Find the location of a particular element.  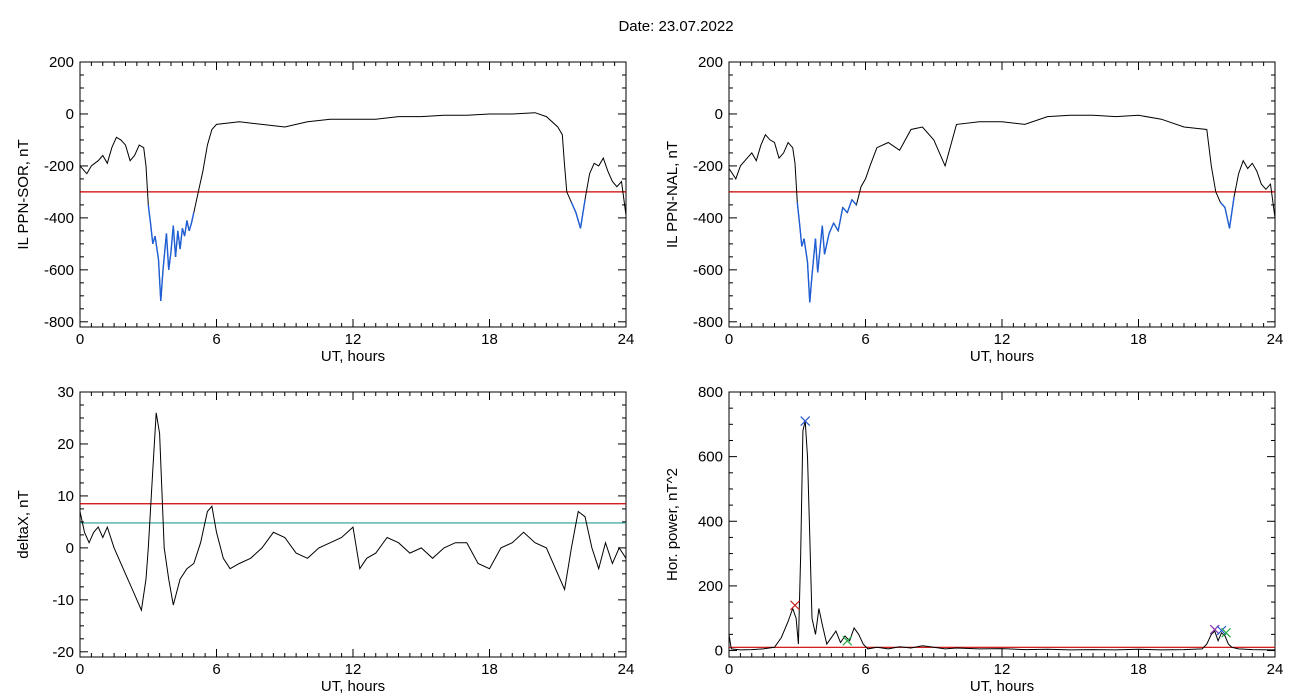

y-tick-label: 400 is located at coordinates (710, 521).